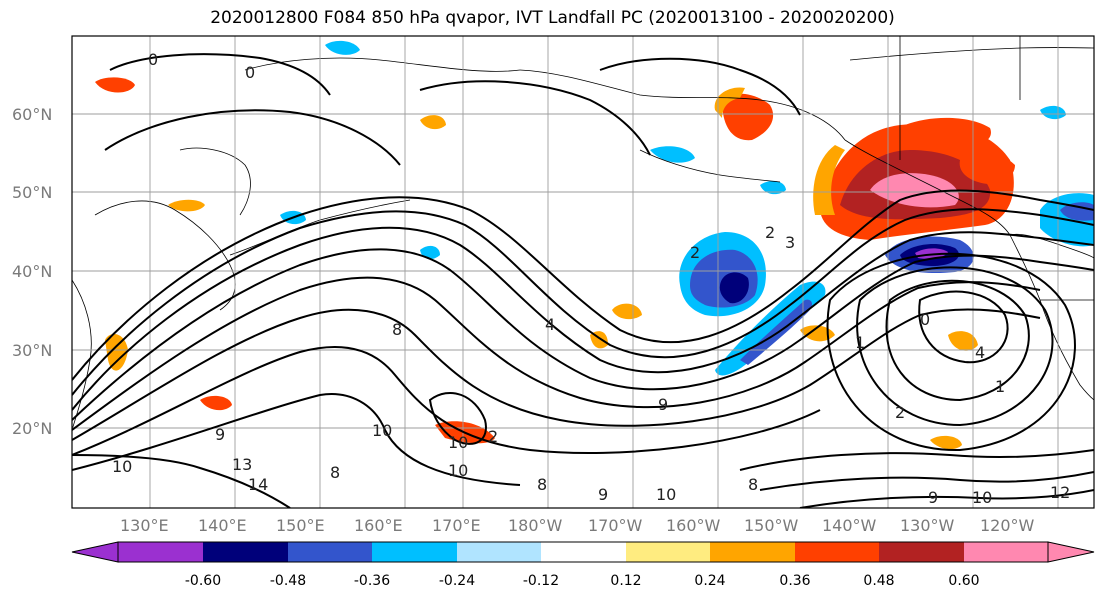 The width and height of the screenshot is (1105, 601). I want to click on colorbar-tick-label: 0.48, so click(878, 581).